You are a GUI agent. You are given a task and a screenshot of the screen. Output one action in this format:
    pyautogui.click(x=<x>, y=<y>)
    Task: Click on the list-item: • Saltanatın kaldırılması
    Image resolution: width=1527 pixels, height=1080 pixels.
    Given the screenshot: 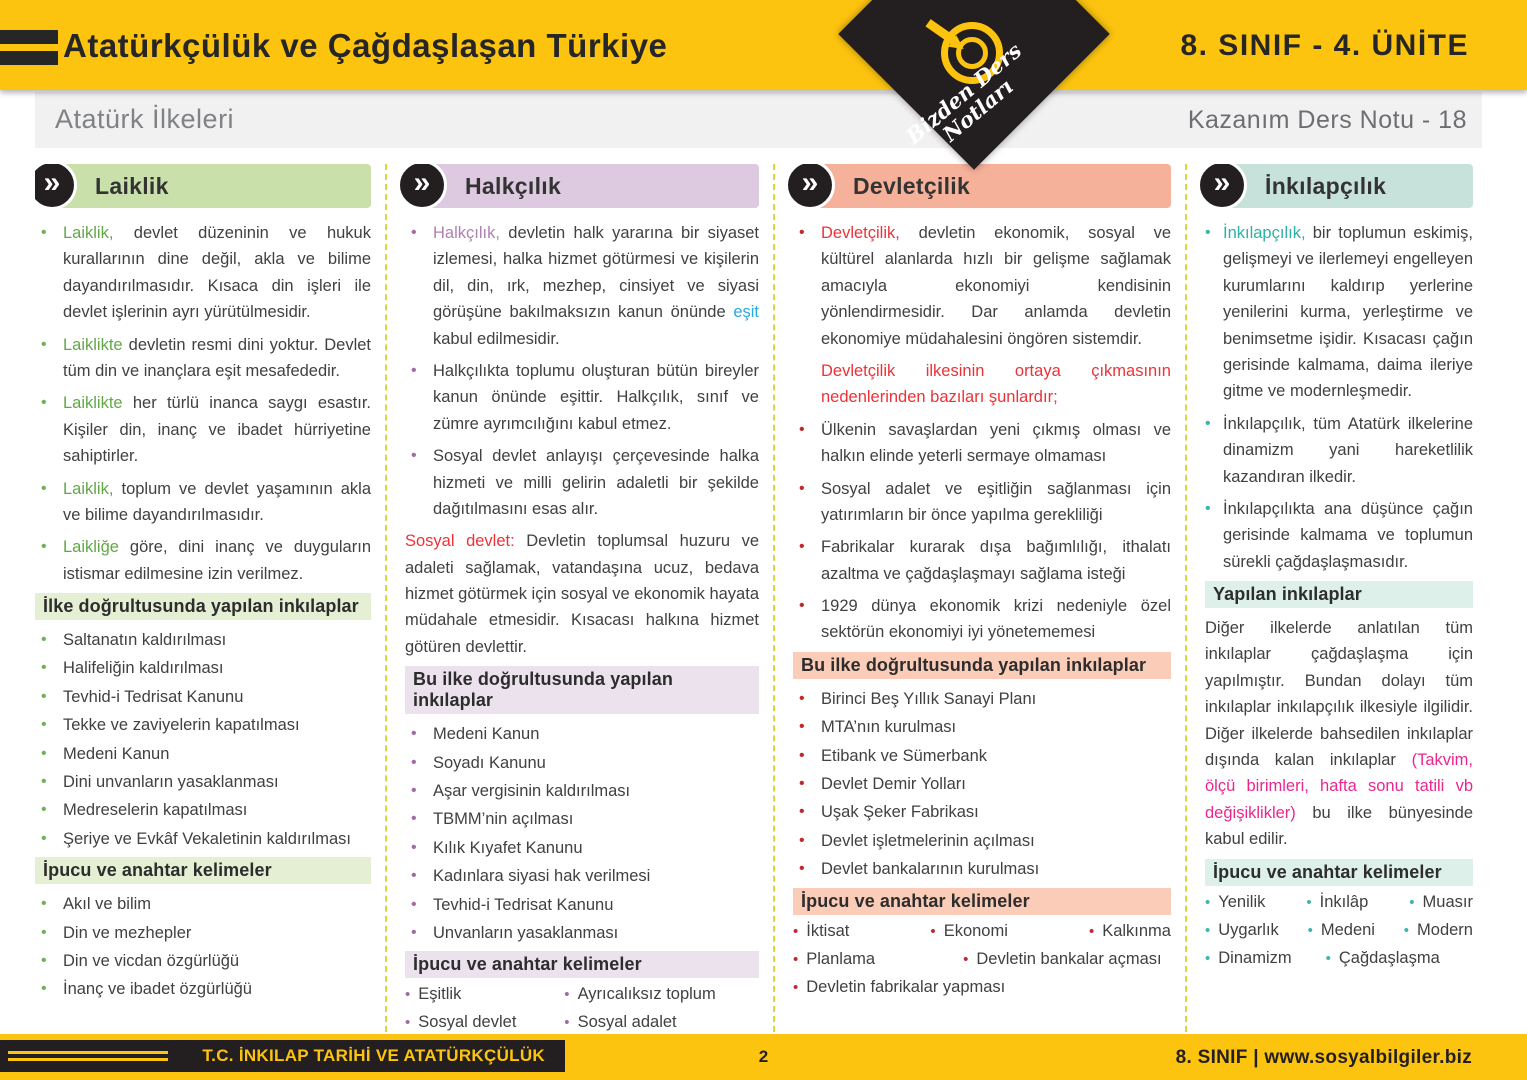 What is the action you would take?
    pyautogui.click(x=203, y=640)
    